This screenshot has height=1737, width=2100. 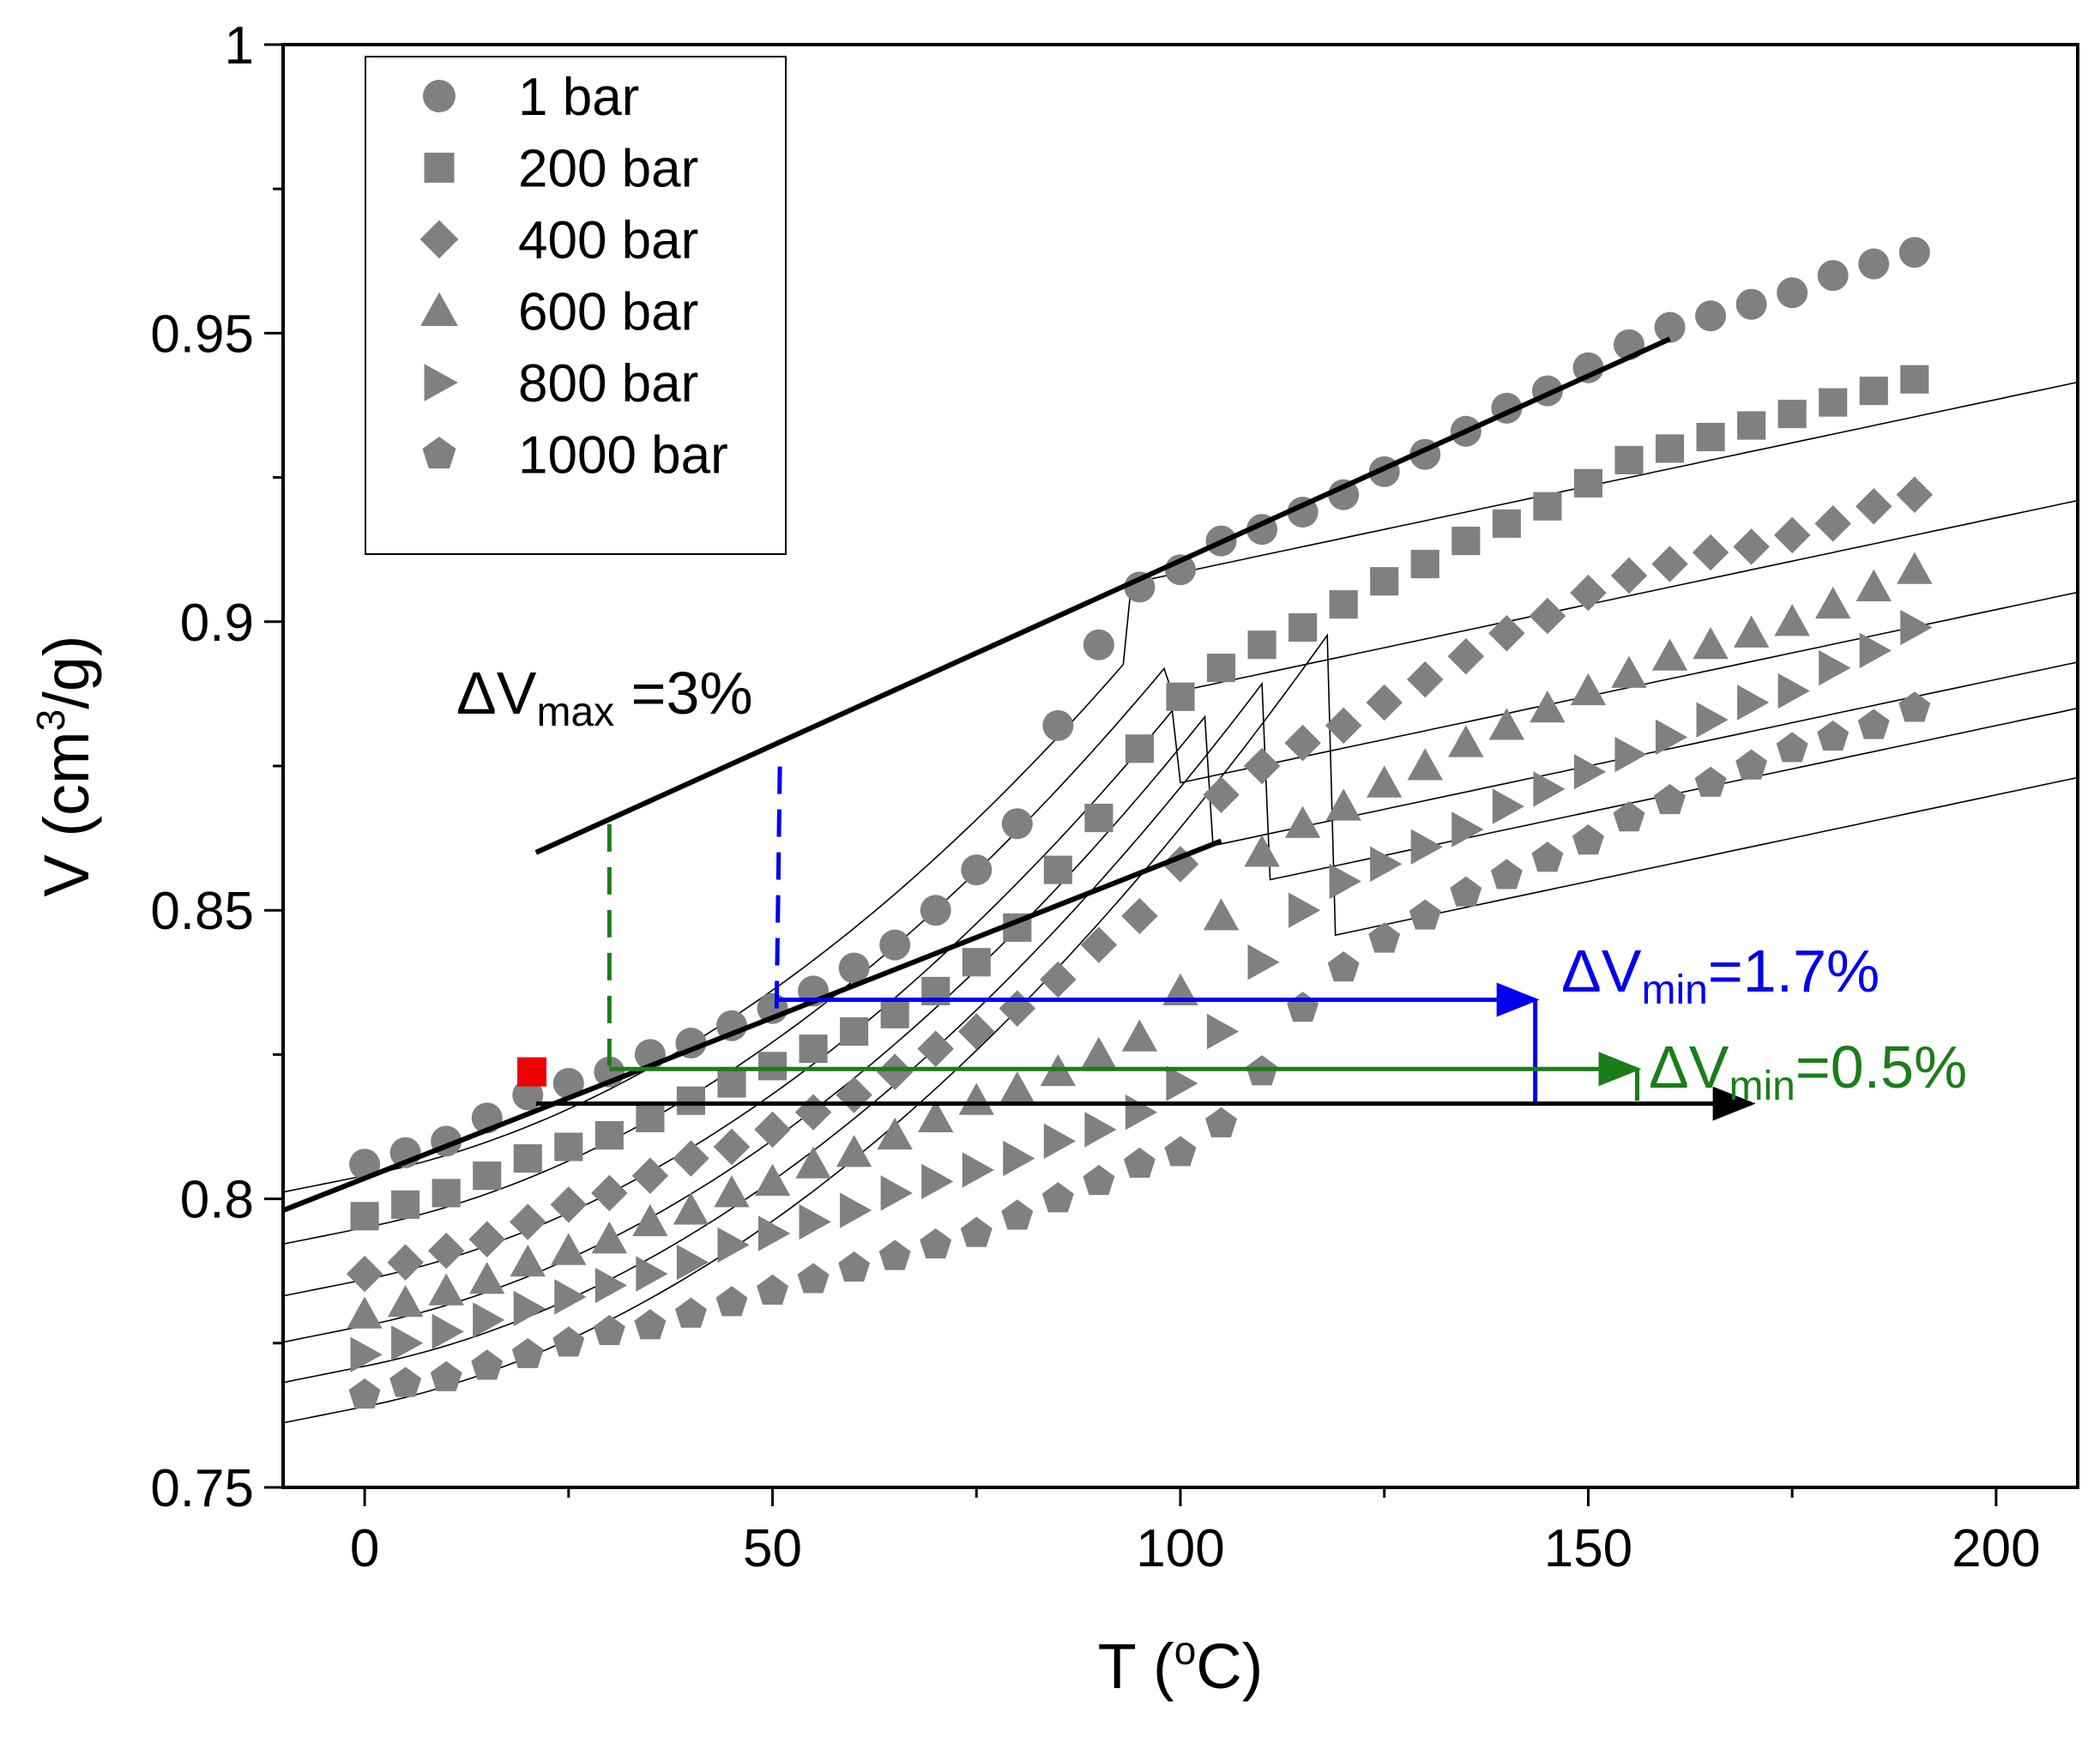 I want to click on x-tick-label: 50, so click(x=772, y=1548).